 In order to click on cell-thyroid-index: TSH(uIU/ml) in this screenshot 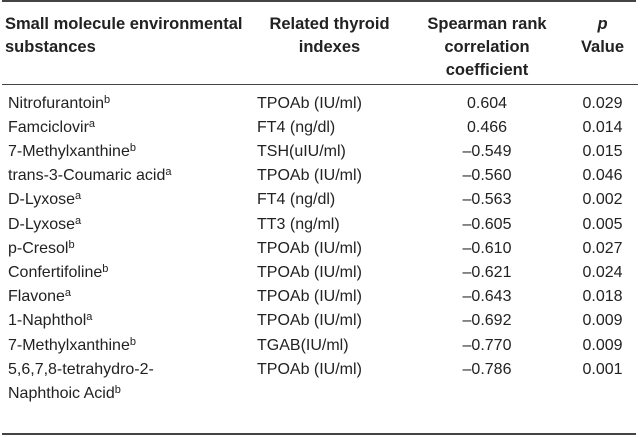, I will do `click(301, 151)`.